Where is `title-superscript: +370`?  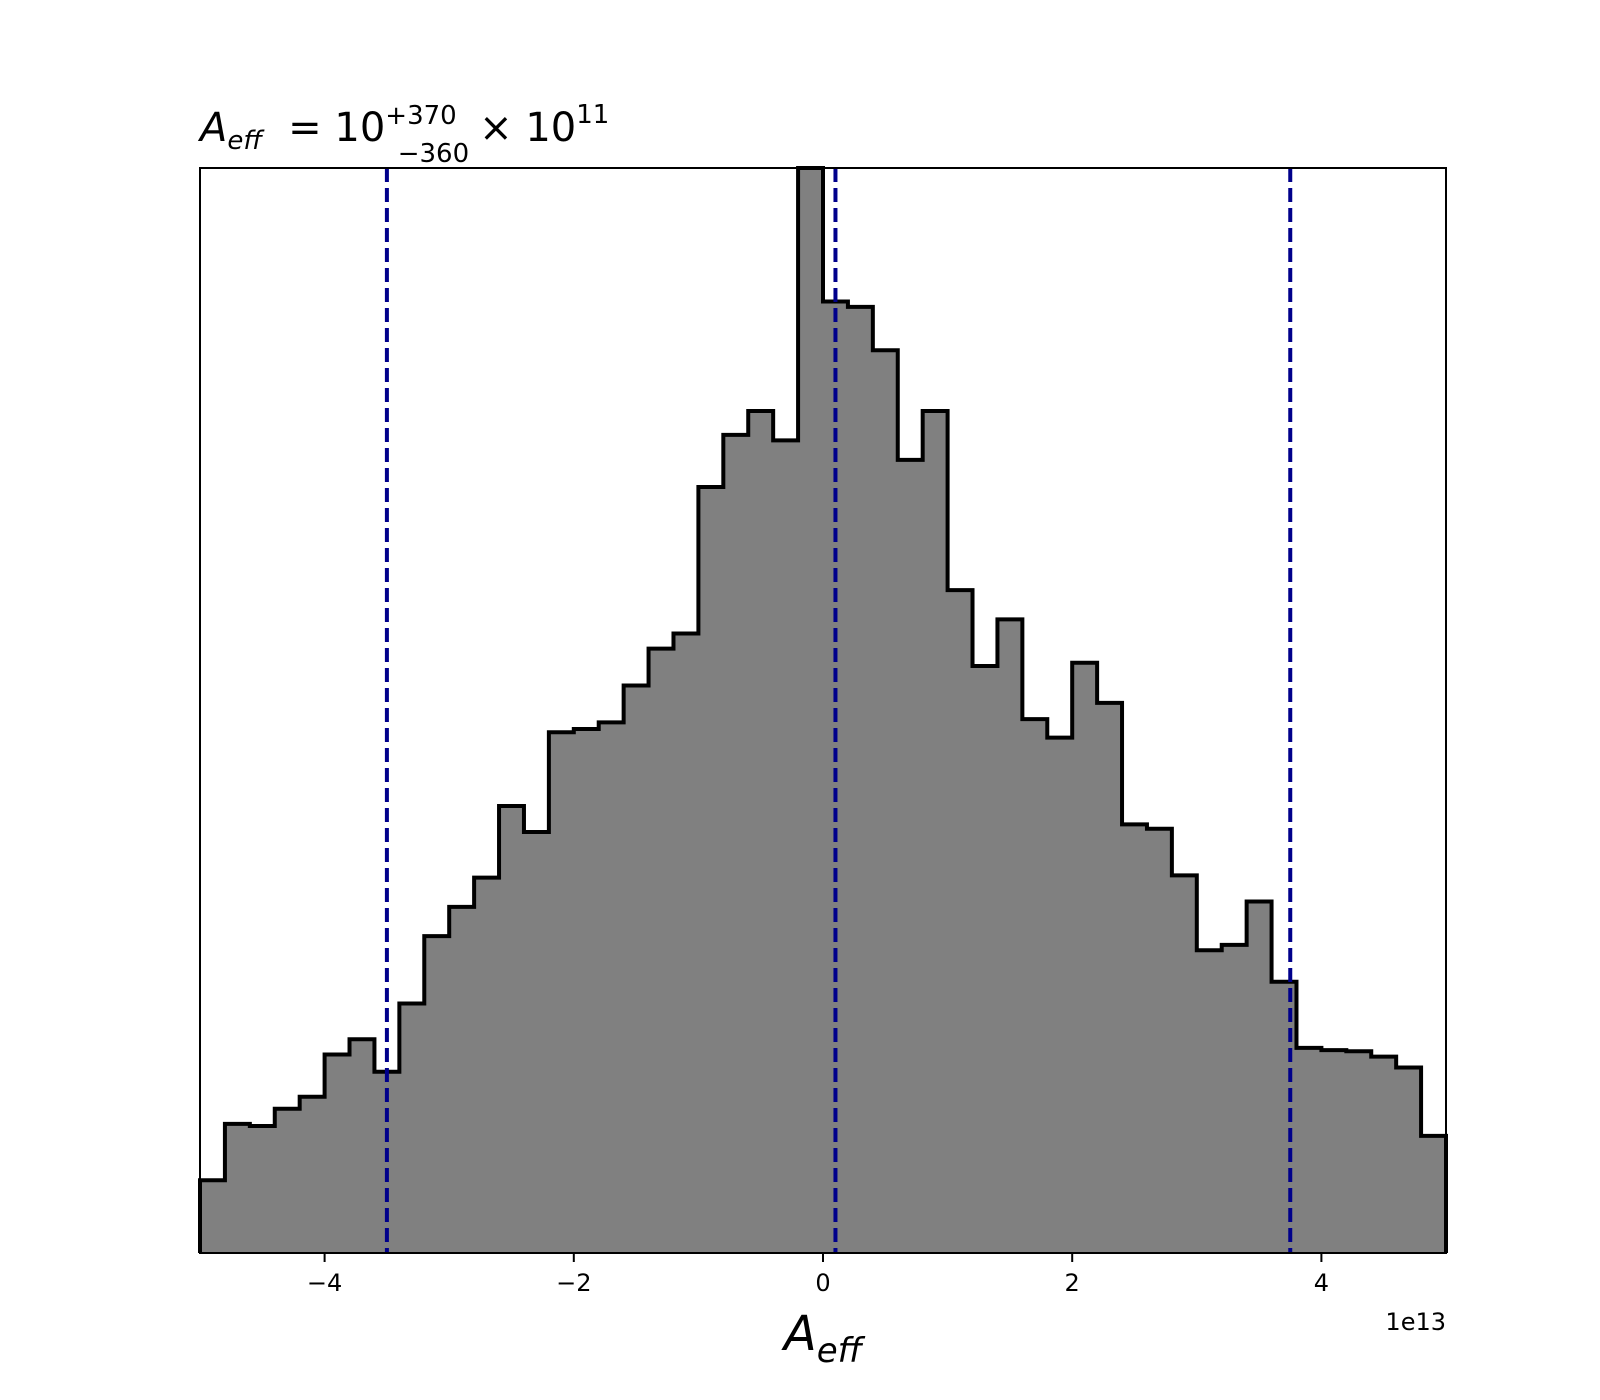 title-superscript: +370 is located at coordinates (420, 116).